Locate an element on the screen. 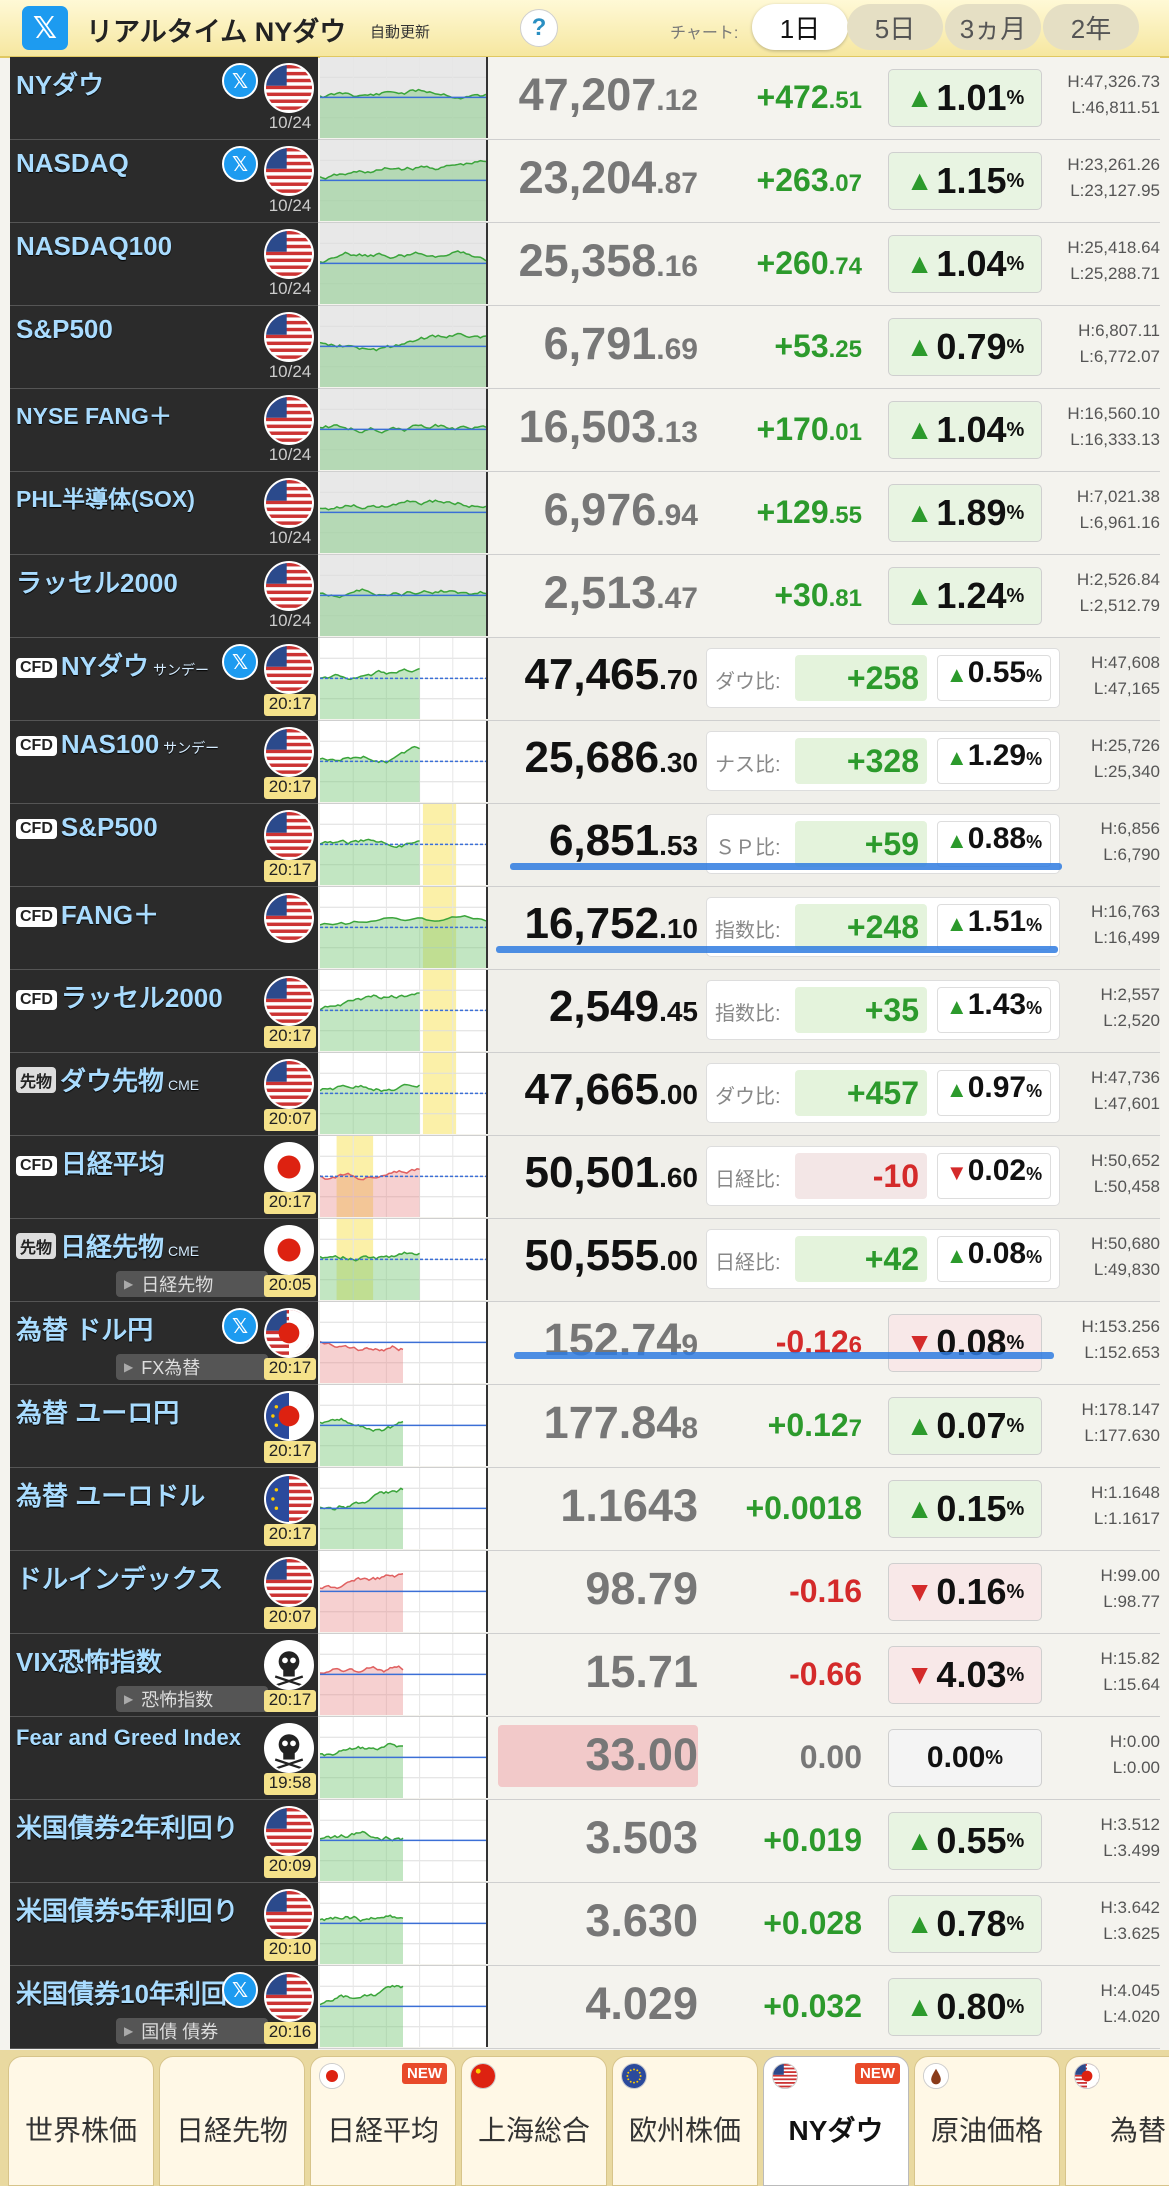  quote-name: 為替 ユーロドル is located at coordinates (110, 1494).